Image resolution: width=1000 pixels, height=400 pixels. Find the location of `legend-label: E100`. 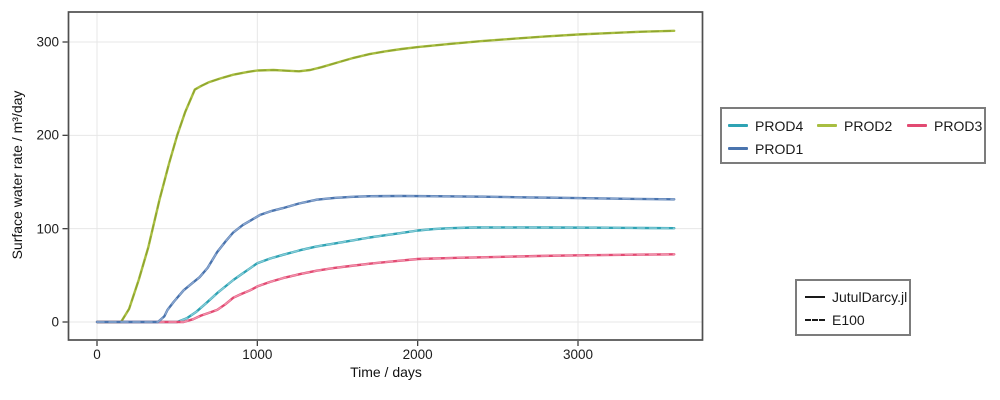

legend-label: E100 is located at coordinates (848, 319).